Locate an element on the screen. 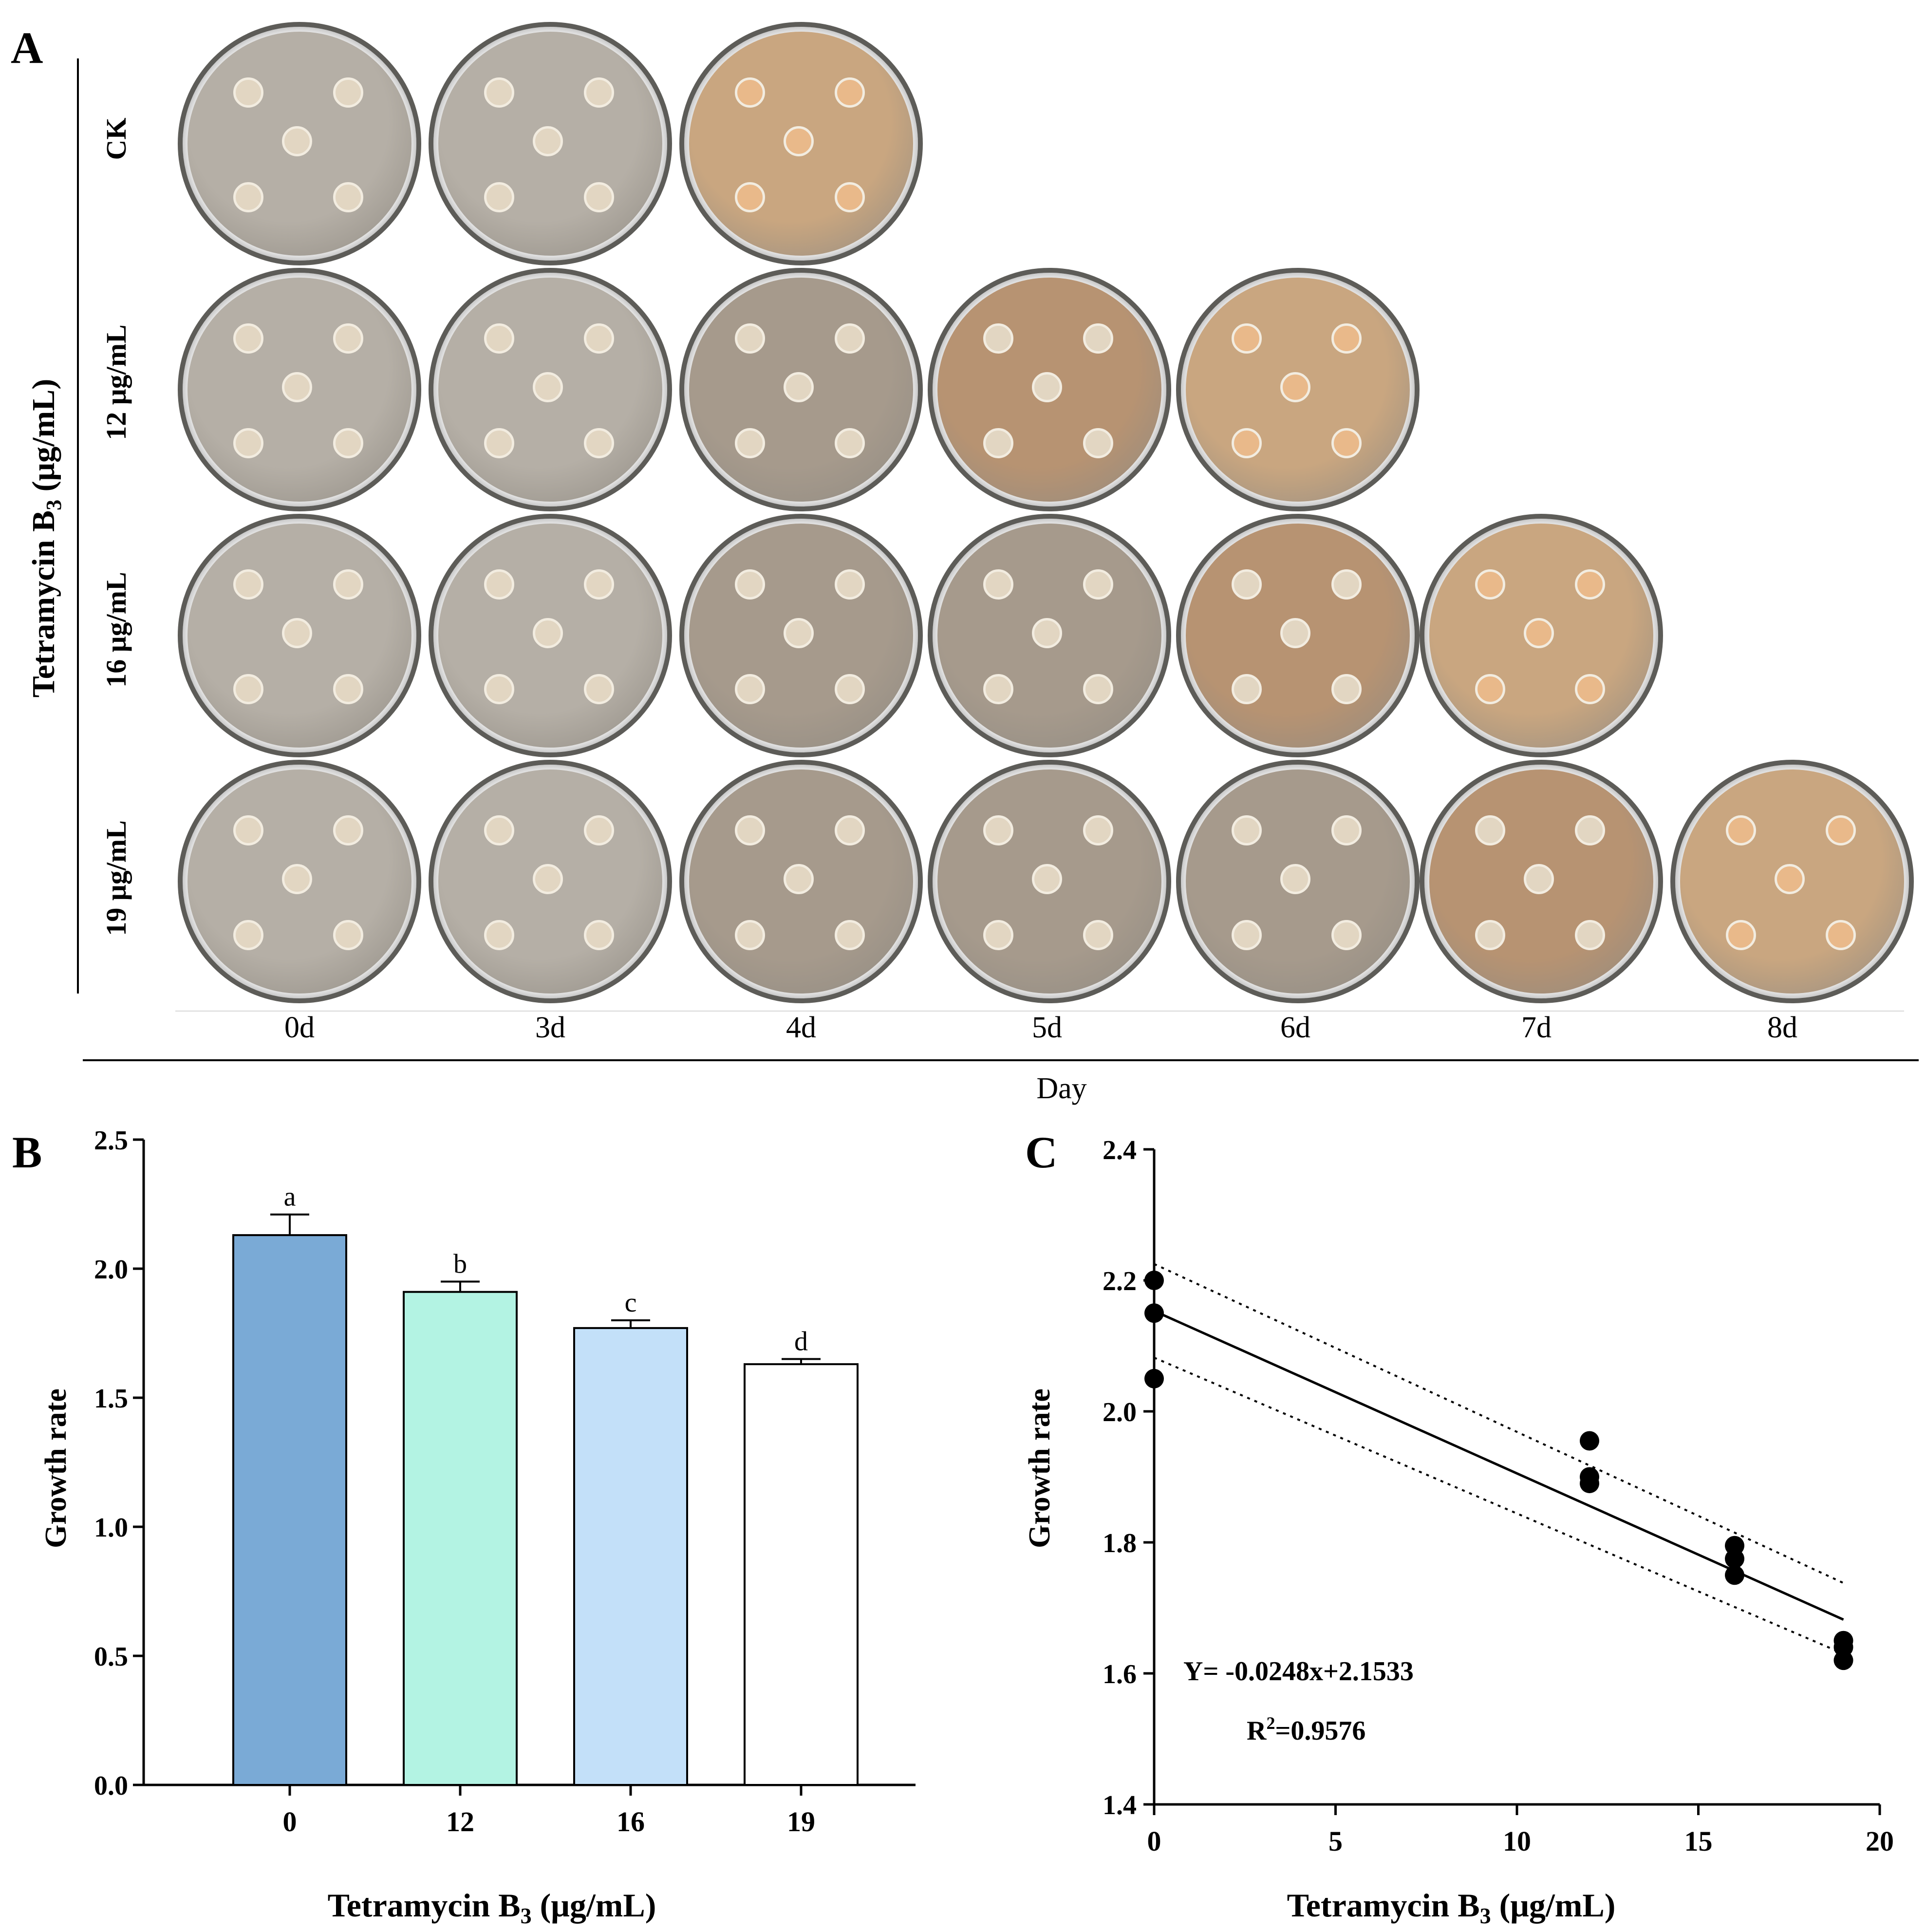 Image resolution: width=1926 pixels, height=1932 pixels. panel-b-y-tick-label: 1.0 is located at coordinates (111, 1528).